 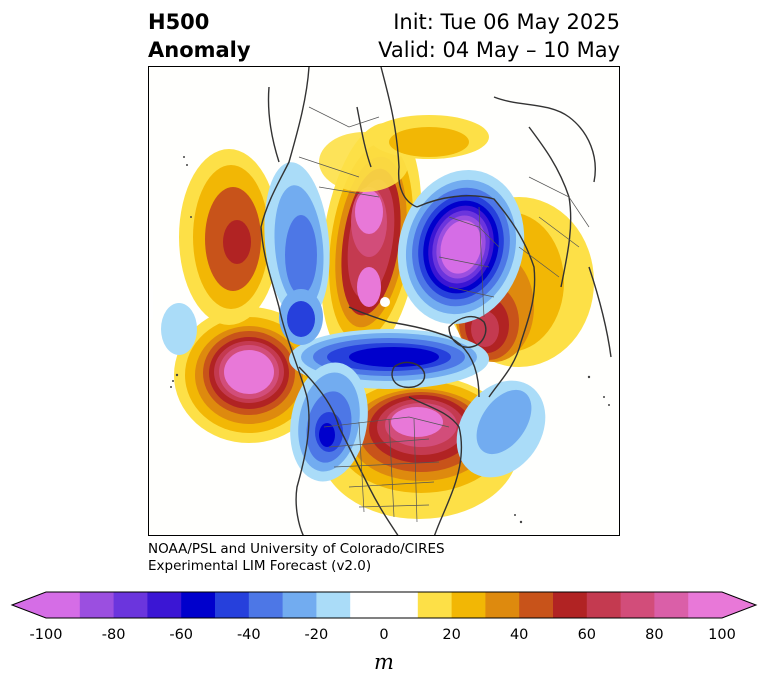 I want to click on anomaly-atlantic-low, so click(x=501, y=429).